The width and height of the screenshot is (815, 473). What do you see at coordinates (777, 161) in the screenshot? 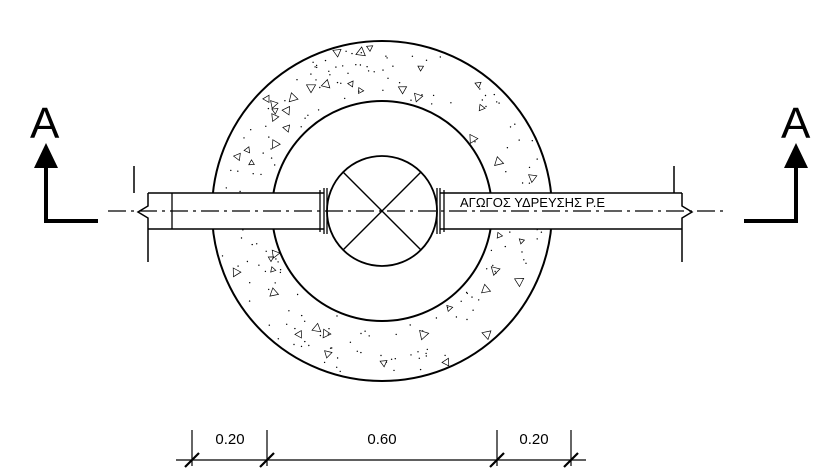
I see `section-mark-right: A` at bounding box center [777, 161].